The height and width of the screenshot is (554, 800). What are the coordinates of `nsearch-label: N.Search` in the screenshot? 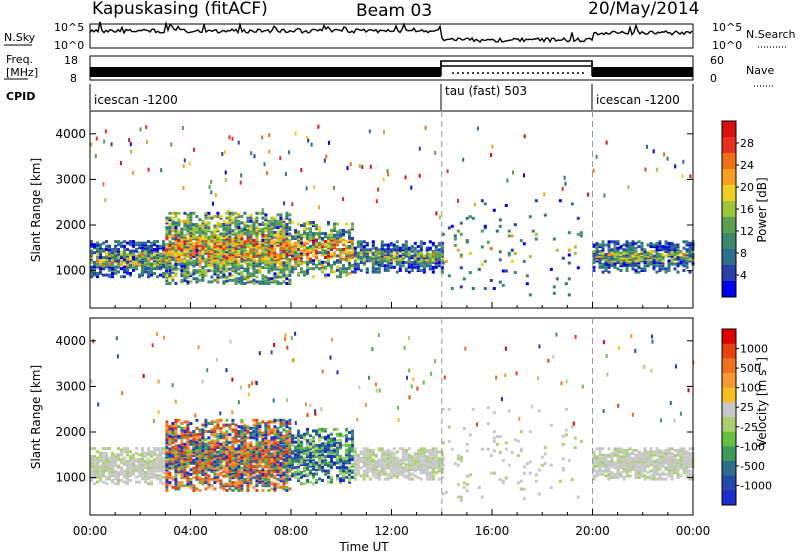 It's located at (771, 34).